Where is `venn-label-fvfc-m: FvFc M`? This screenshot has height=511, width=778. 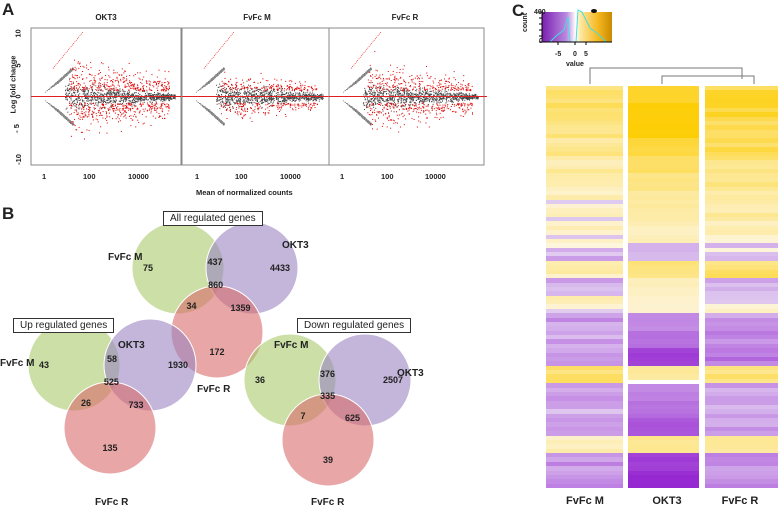
venn-label-fvfc-m: FvFc M is located at coordinates (291, 345).